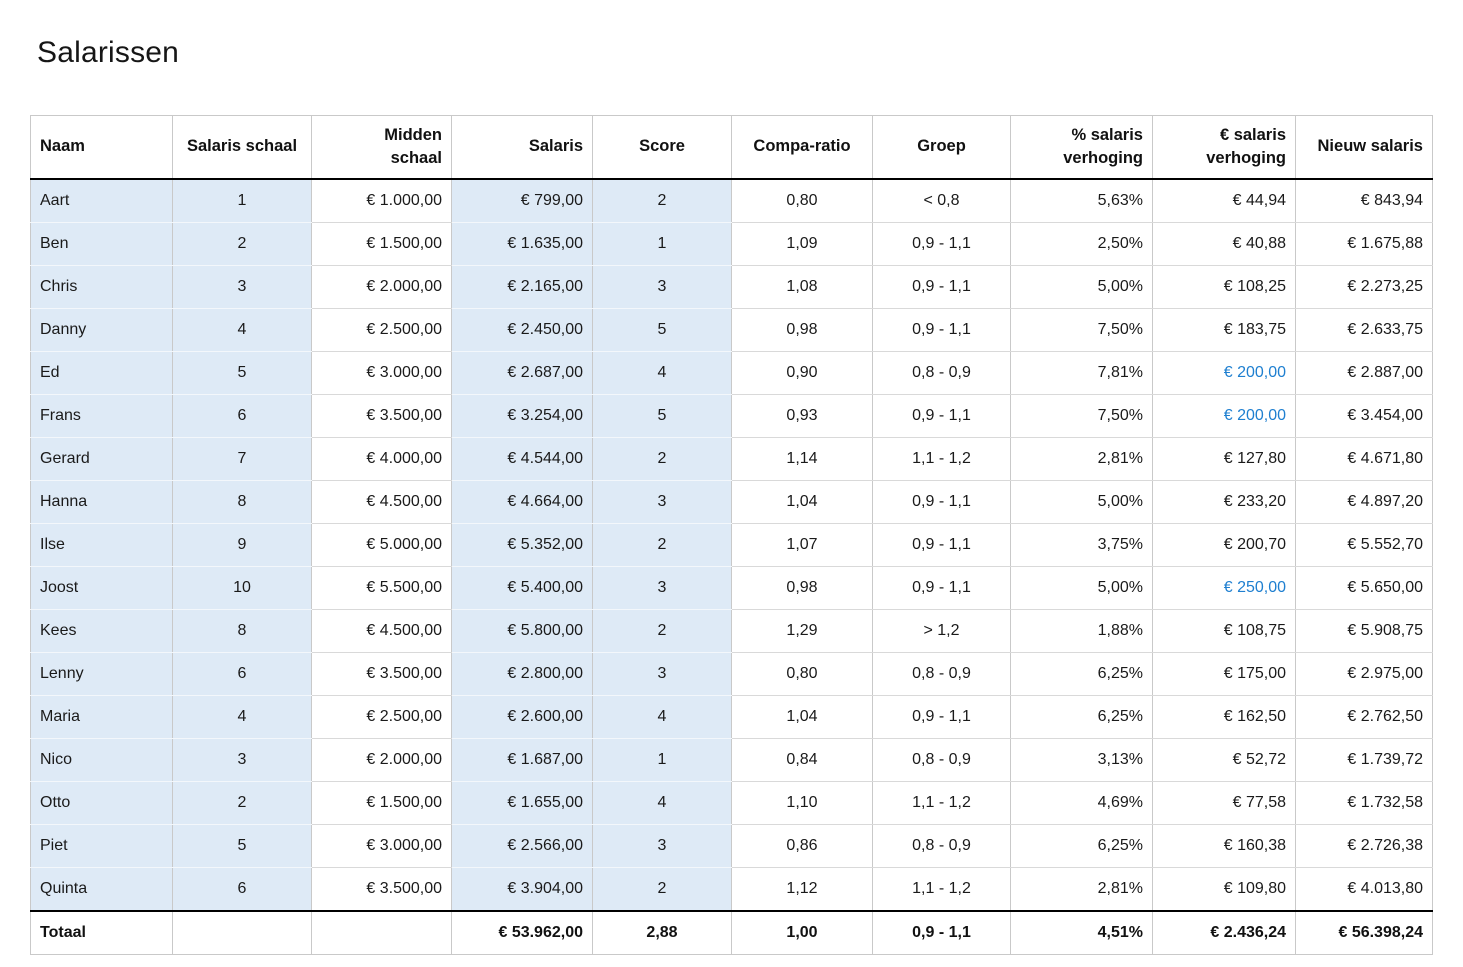  What do you see at coordinates (242, 147) in the screenshot?
I see `column-header-salaris-schaal: Salaris schaal` at bounding box center [242, 147].